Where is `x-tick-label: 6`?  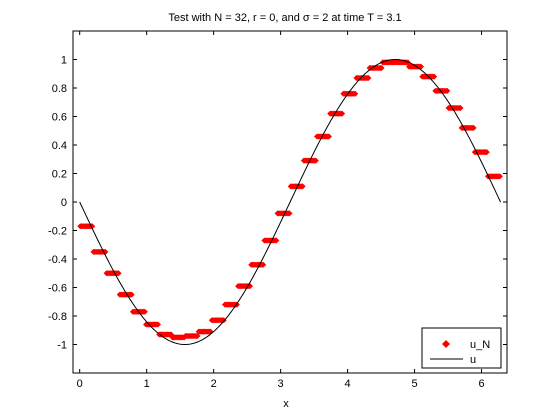 x-tick-label: 6 is located at coordinates (481, 384).